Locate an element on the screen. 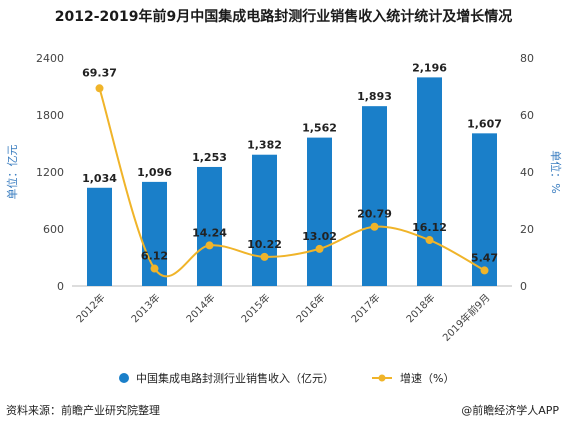 The height and width of the screenshot is (430, 567). chart-title: 2012-2019年前9月中国集成电路封测行业销售收入统计统计及增长情况 is located at coordinates (283, 17).